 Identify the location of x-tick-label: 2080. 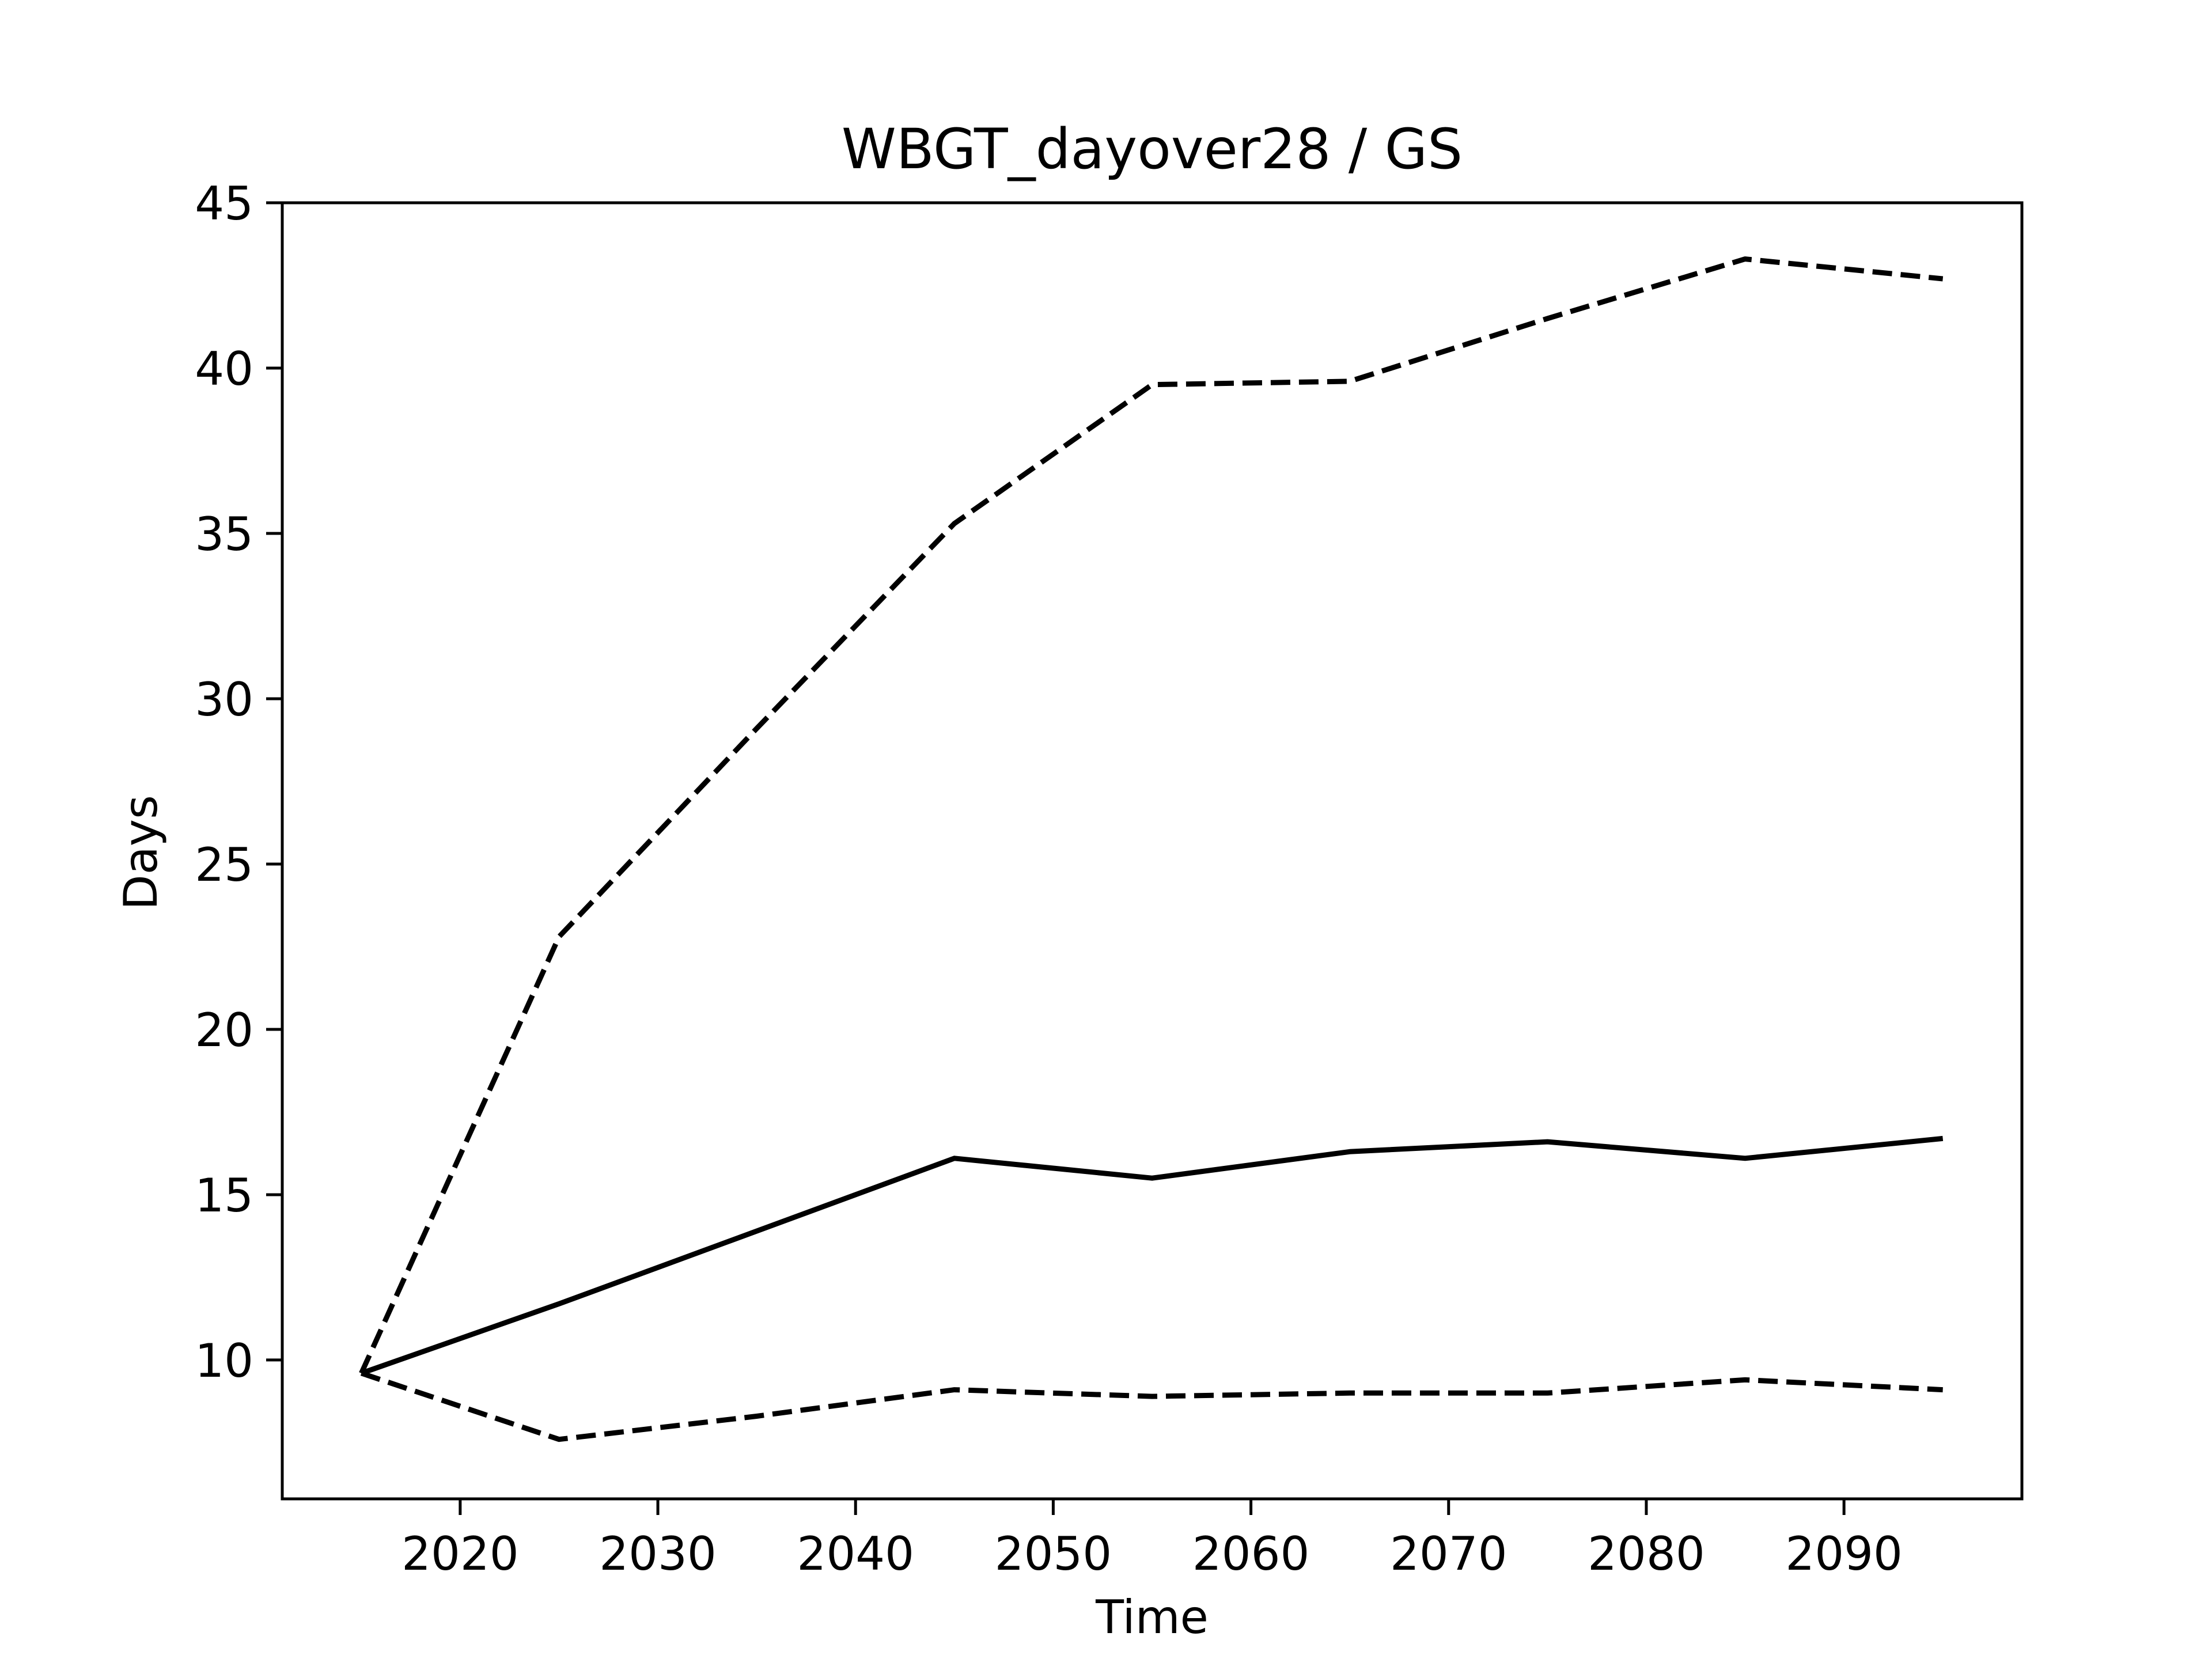
(1646, 1554).